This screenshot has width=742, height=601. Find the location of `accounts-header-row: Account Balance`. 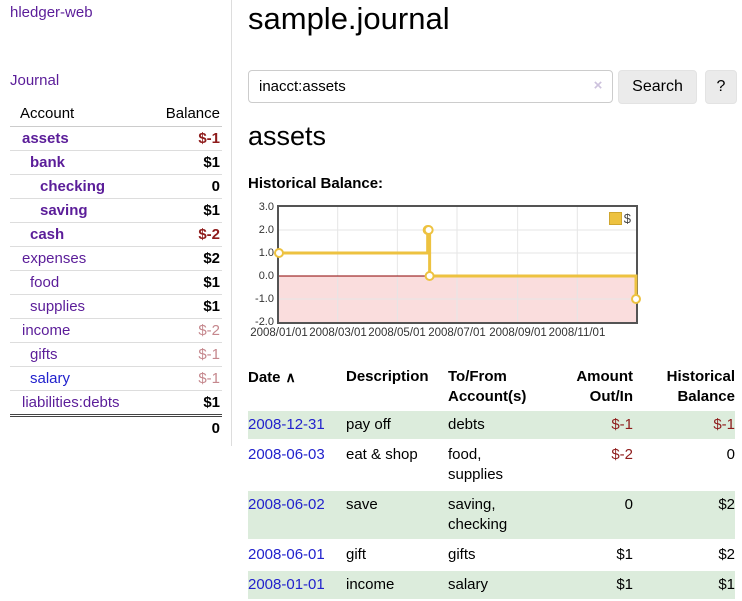

accounts-header-row: Account Balance is located at coordinates (116, 114).